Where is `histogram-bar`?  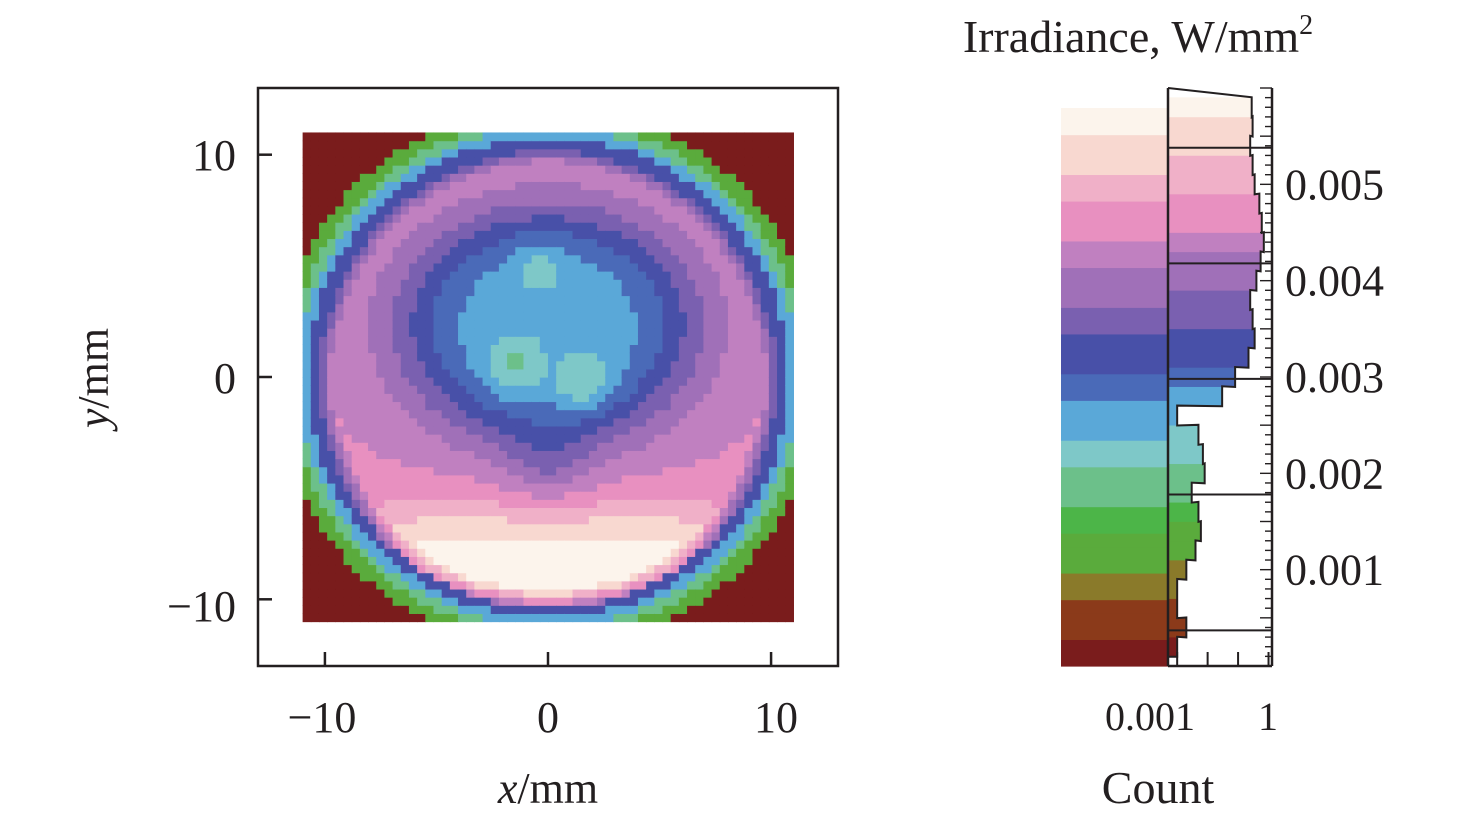 histogram-bar is located at coordinates (1209, 145).